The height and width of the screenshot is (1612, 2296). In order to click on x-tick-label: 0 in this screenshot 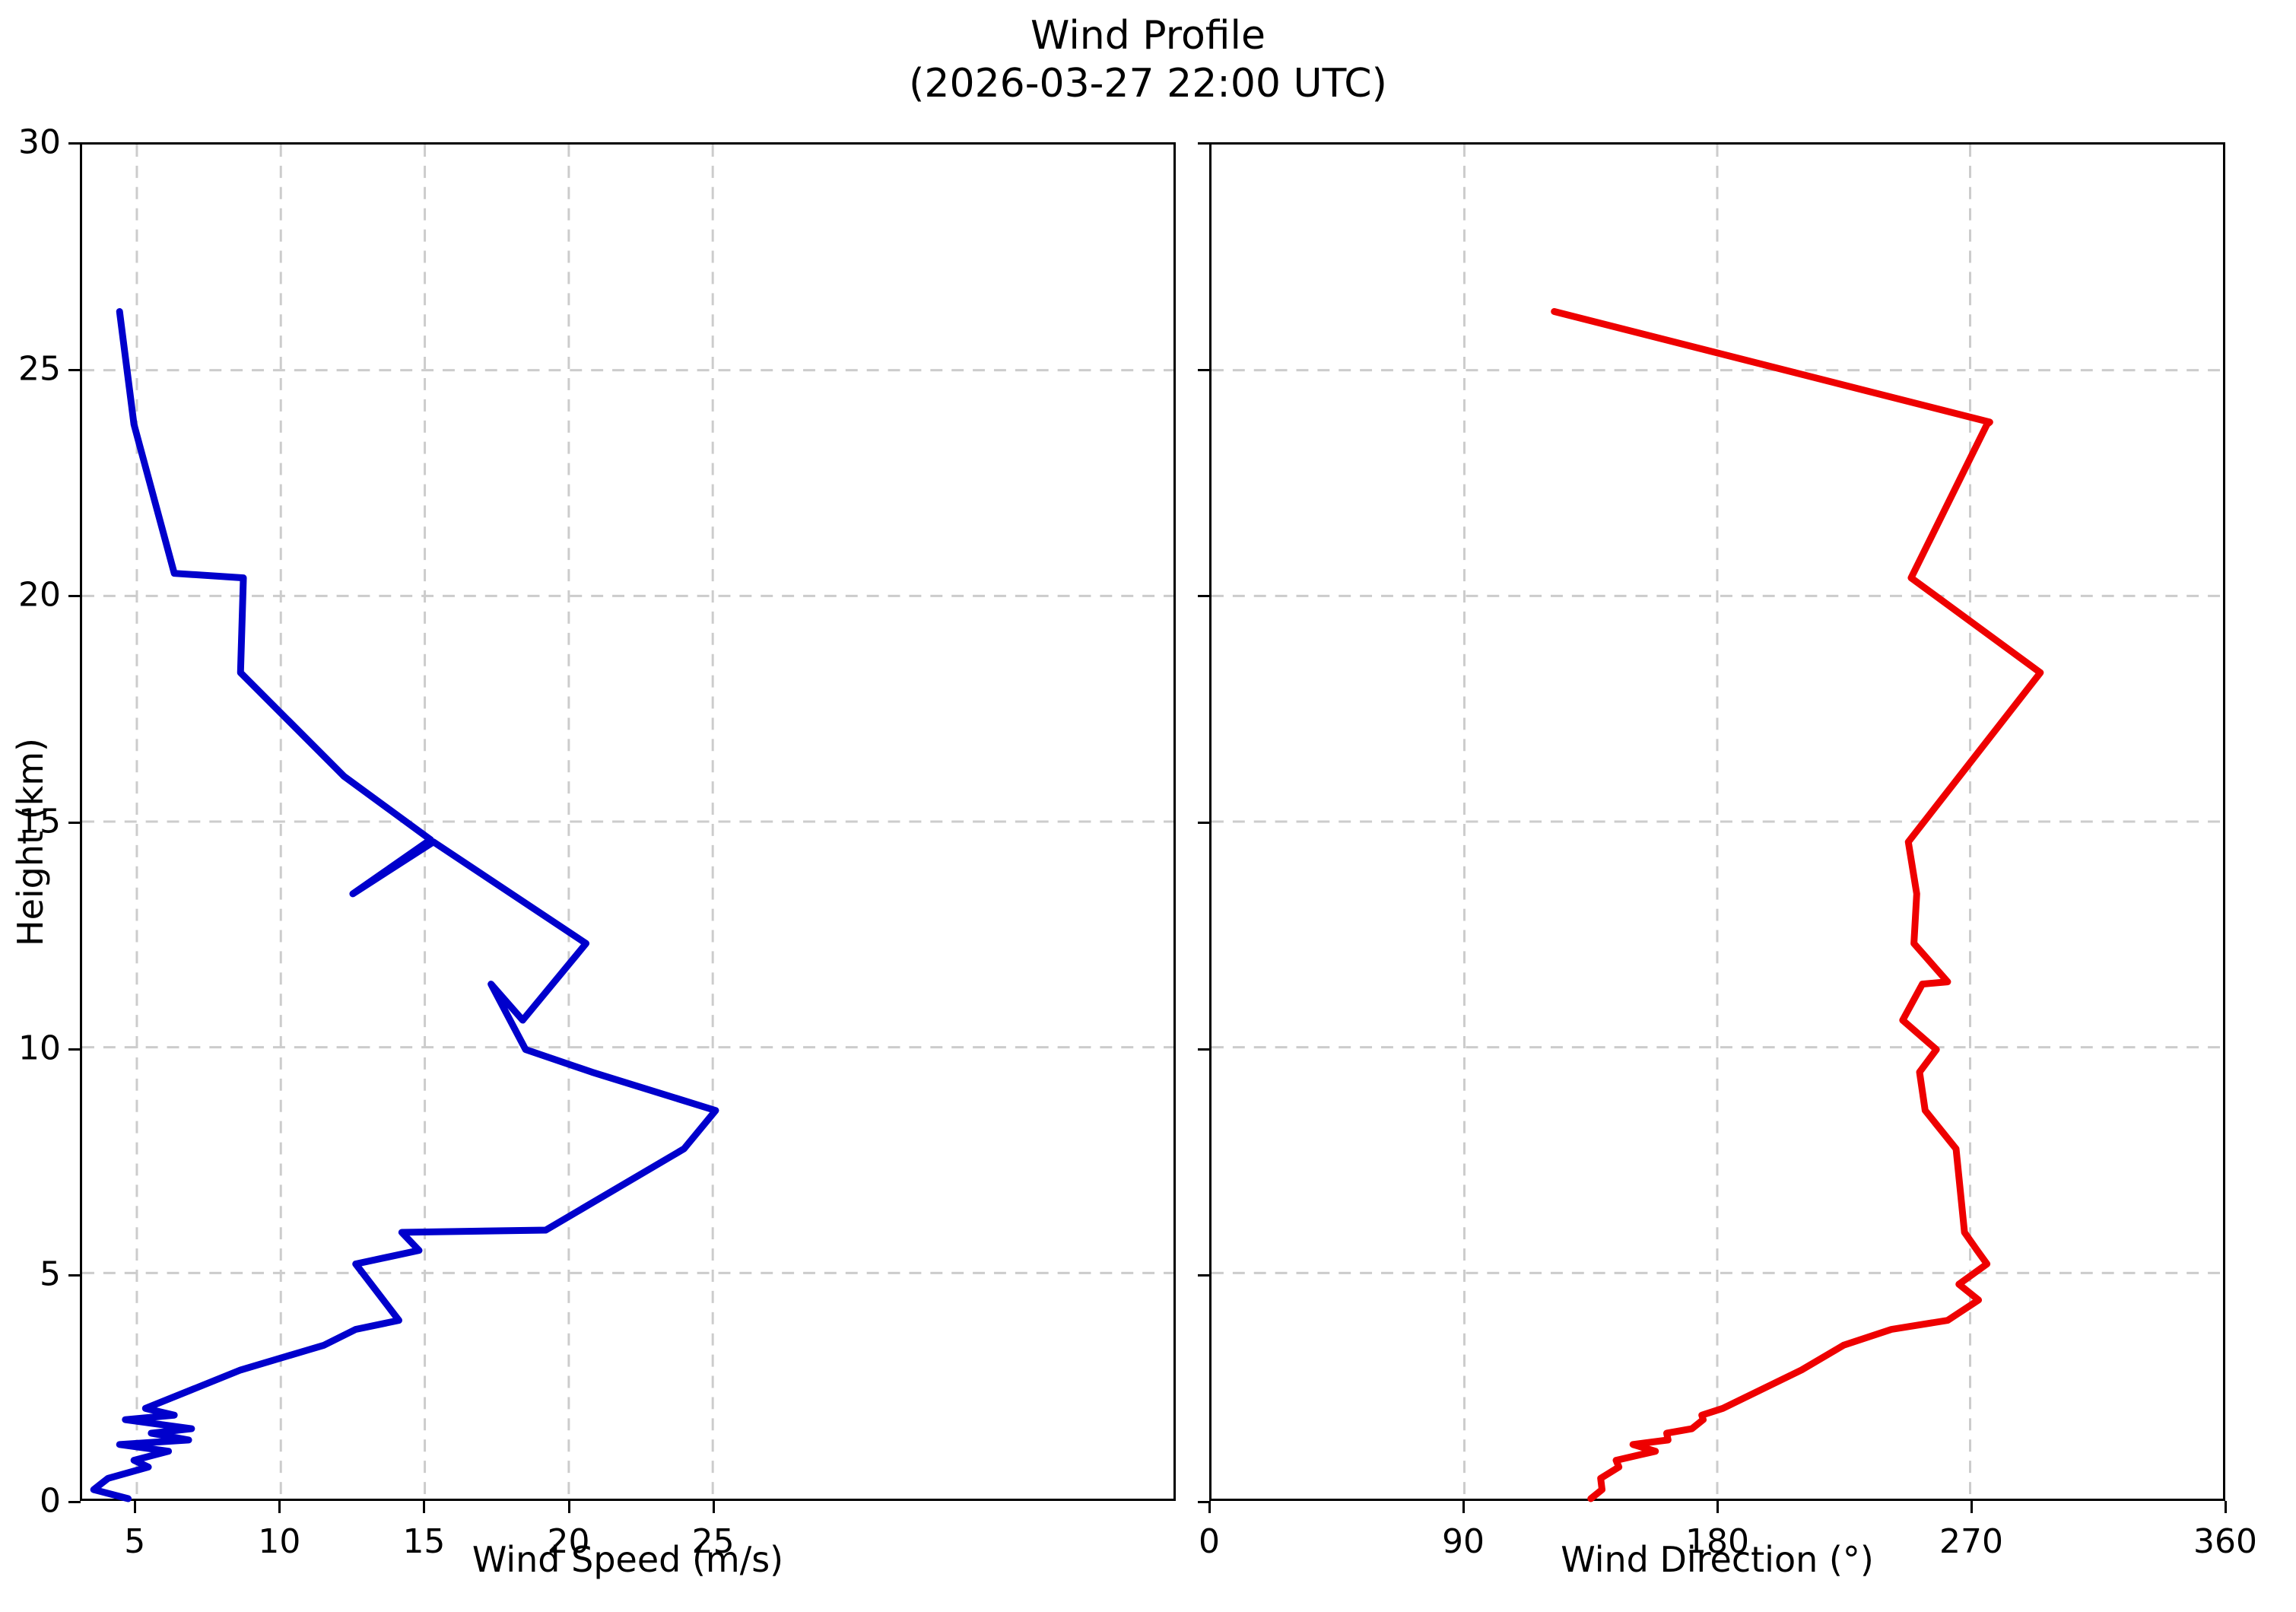, I will do `click(1209, 1541)`.